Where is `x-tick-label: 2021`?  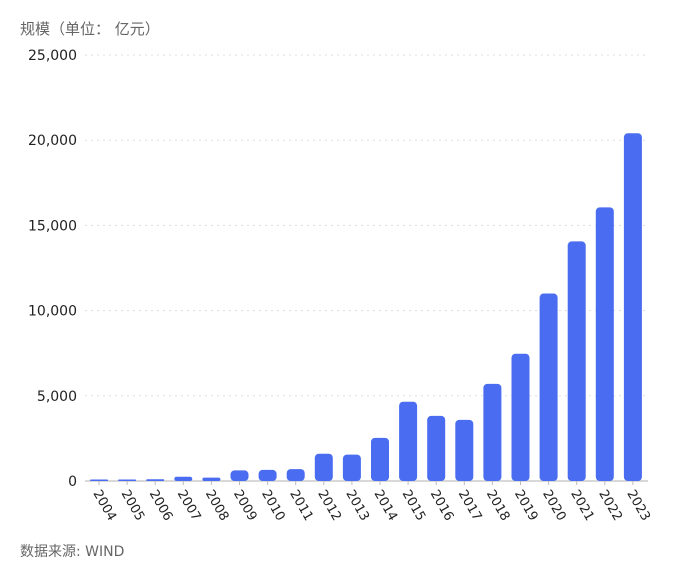
x-tick-label: 2021 is located at coordinates (582, 506).